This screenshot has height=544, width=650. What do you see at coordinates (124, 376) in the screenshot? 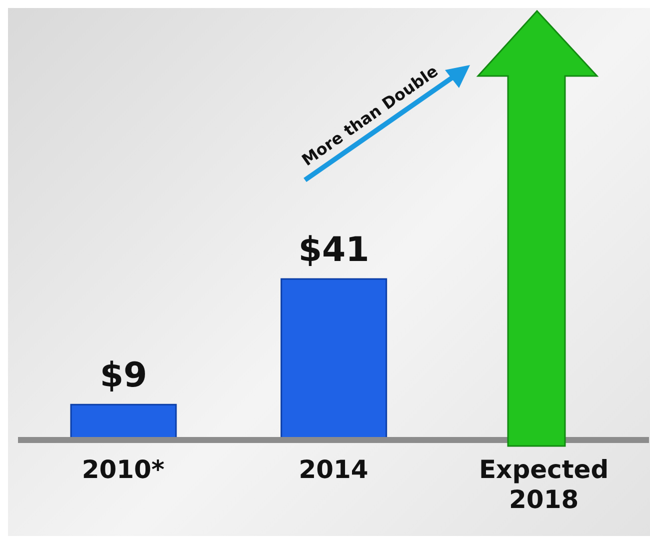
I see `data-label: $9` at bounding box center [124, 376].